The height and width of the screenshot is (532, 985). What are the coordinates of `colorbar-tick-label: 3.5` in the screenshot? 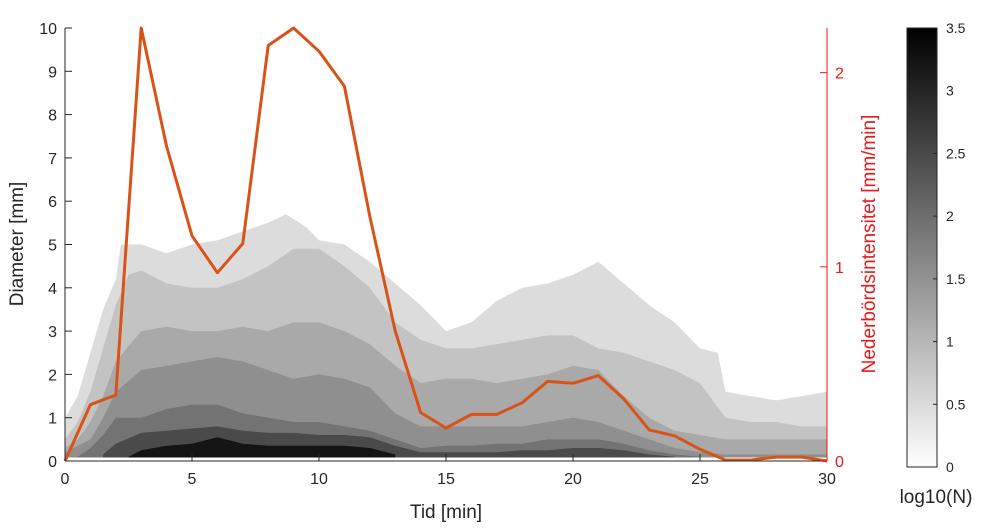 It's located at (956, 28).